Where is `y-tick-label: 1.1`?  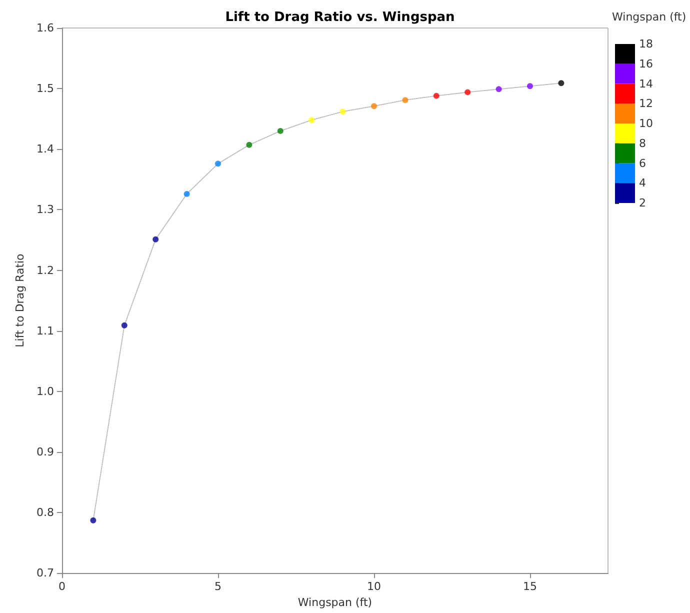
y-tick-label: 1.1 is located at coordinates (45, 331).